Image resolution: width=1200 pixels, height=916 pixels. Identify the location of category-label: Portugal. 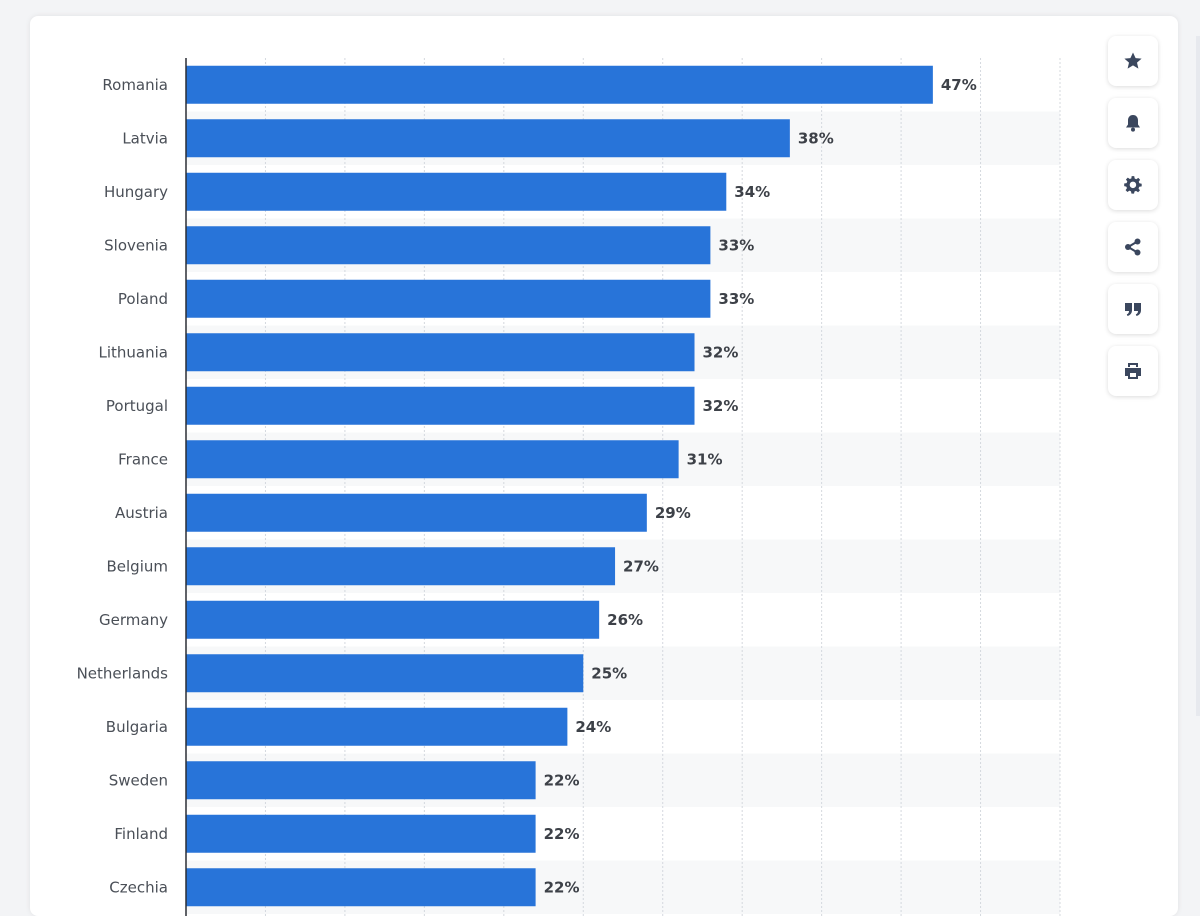
(137, 406).